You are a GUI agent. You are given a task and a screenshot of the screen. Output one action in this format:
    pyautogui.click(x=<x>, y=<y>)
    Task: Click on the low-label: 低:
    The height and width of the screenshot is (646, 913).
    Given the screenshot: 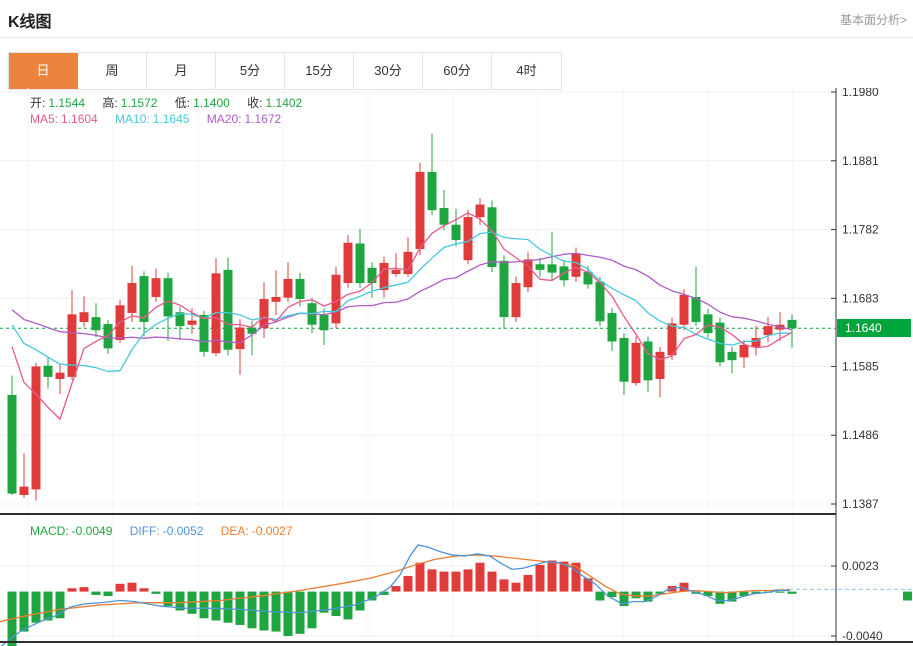 What is the action you would take?
    pyautogui.click(x=182, y=103)
    